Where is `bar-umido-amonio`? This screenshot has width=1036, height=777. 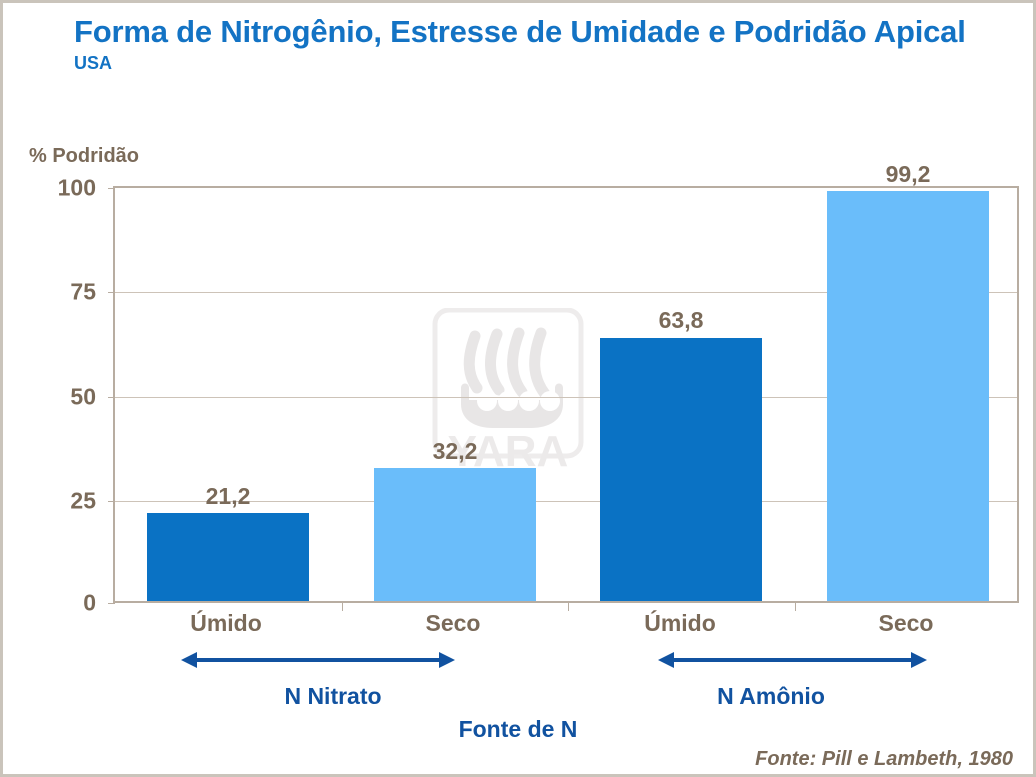
bar-umido-amonio is located at coordinates (681, 469).